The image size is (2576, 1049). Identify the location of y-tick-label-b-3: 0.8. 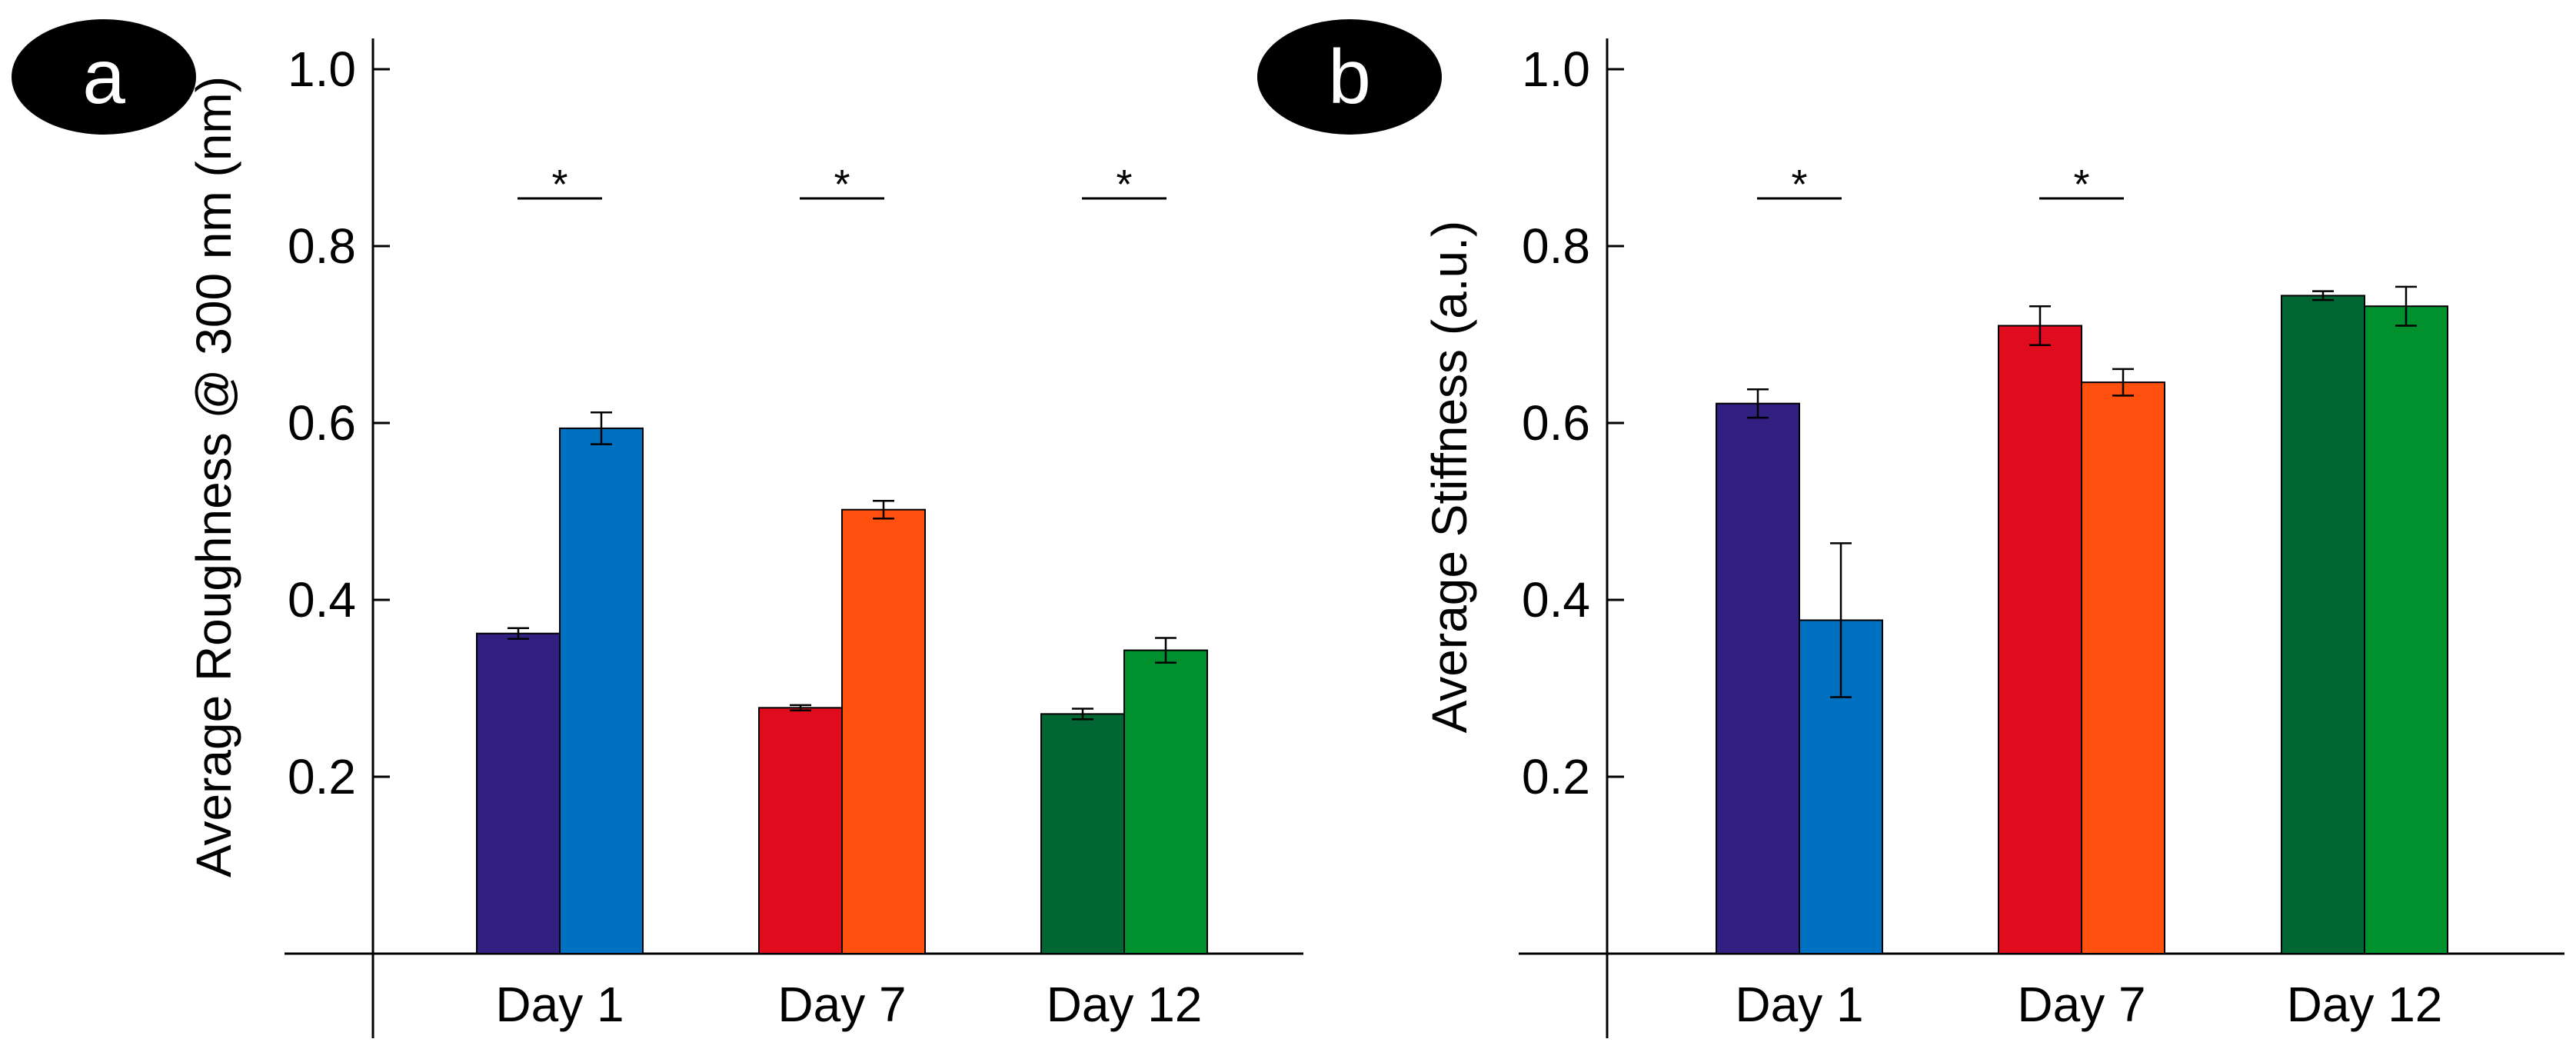
(1556, 246).